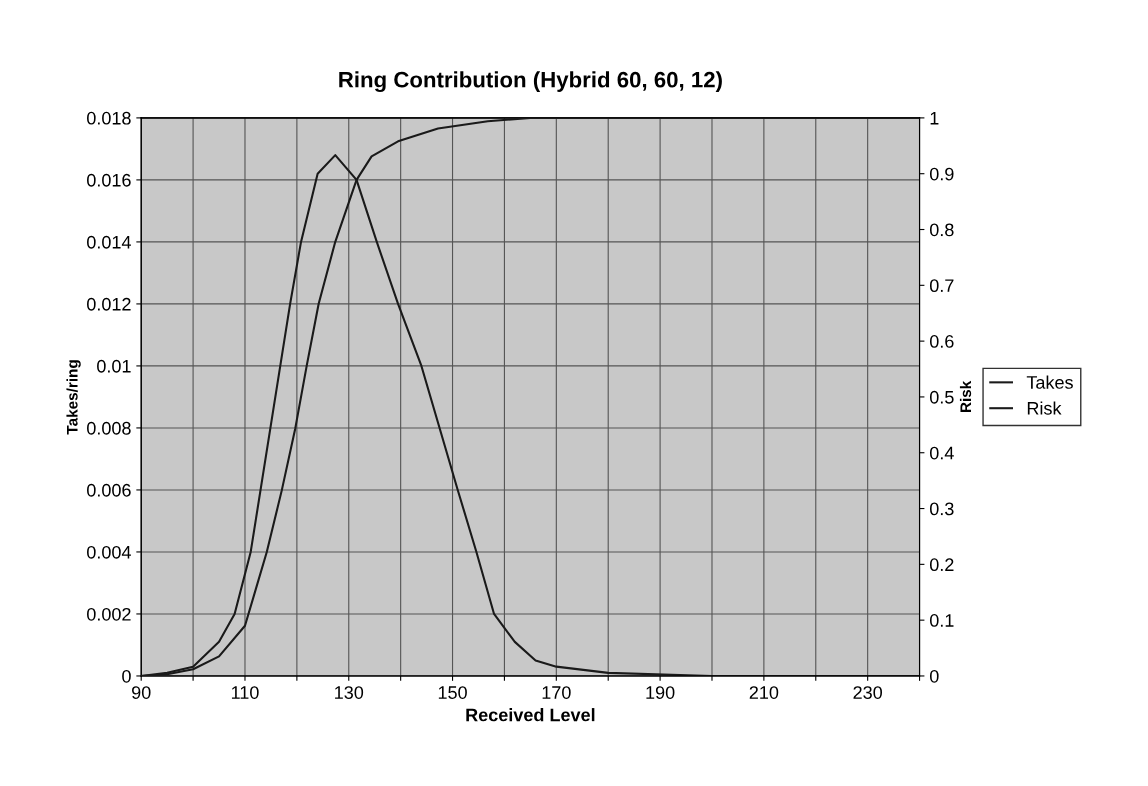 This screenshot has width=1148, height=786. Describe the element at coordinates (1049, 382) in the screenshot. I see `legend-label: Takes` at that location.